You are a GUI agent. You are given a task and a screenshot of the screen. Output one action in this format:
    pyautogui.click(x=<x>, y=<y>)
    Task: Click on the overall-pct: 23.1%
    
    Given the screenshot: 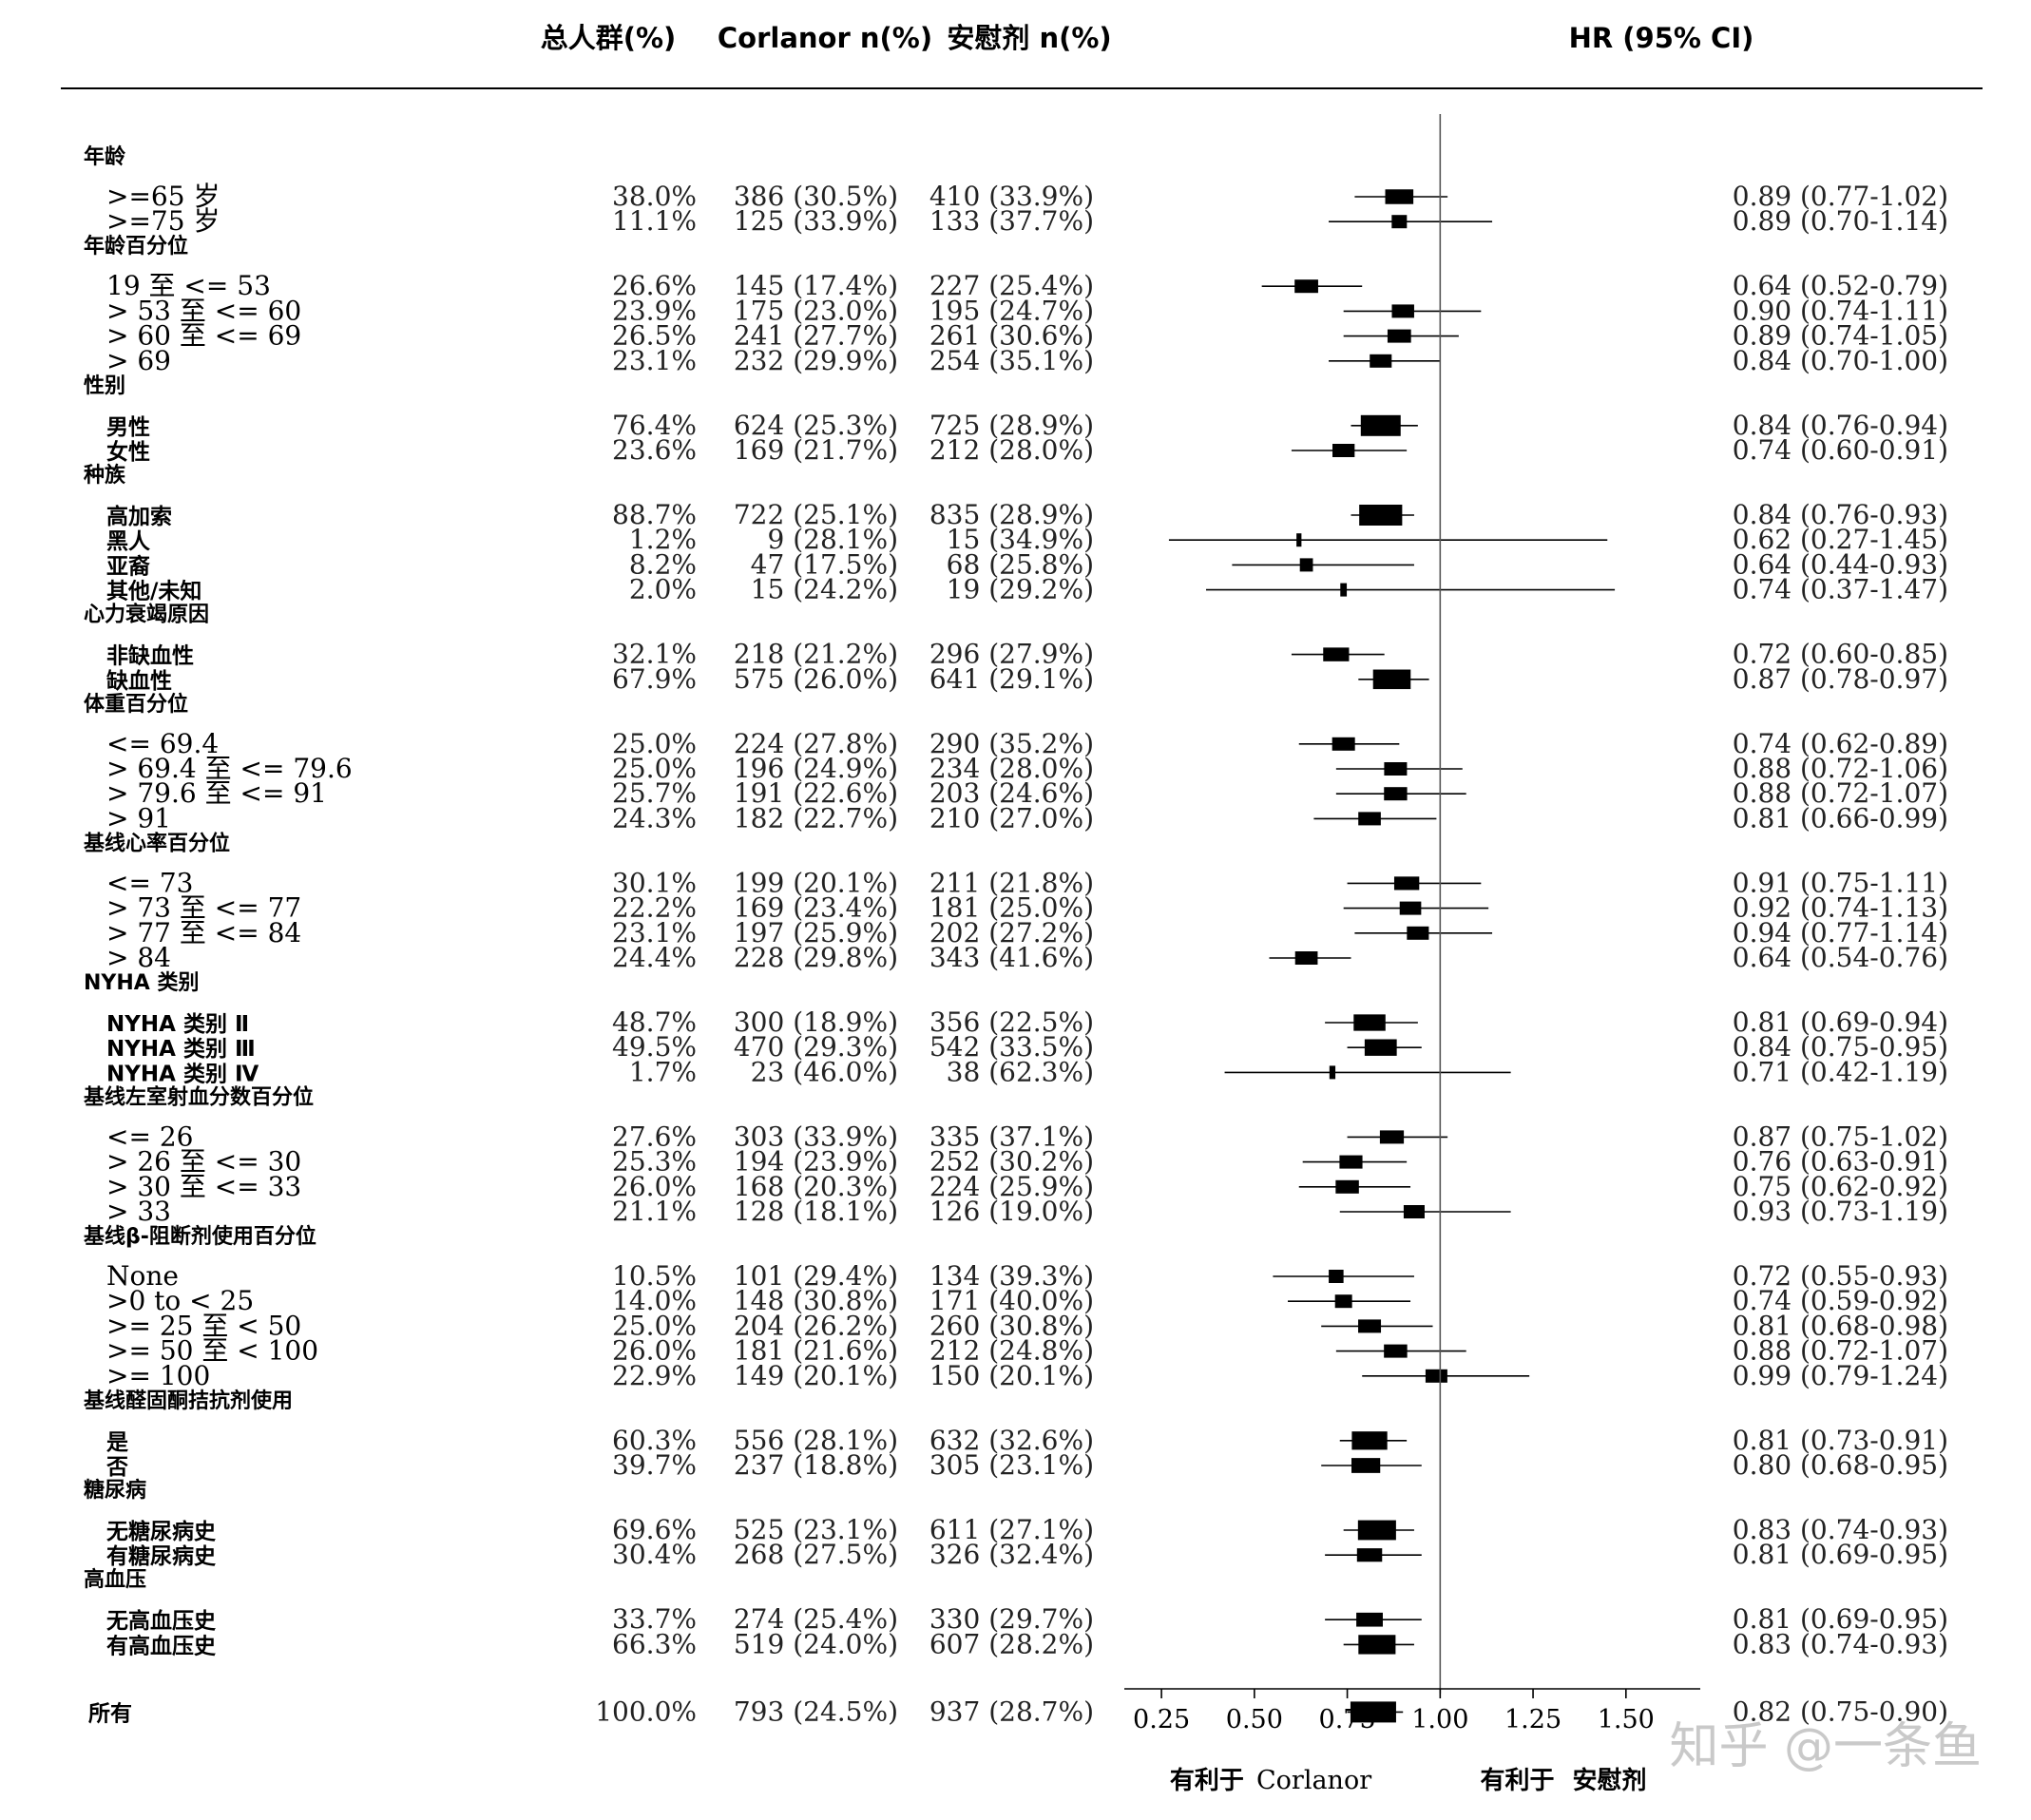 What is the action you would take?
    pyautogui.click(x=654, y=932)
    